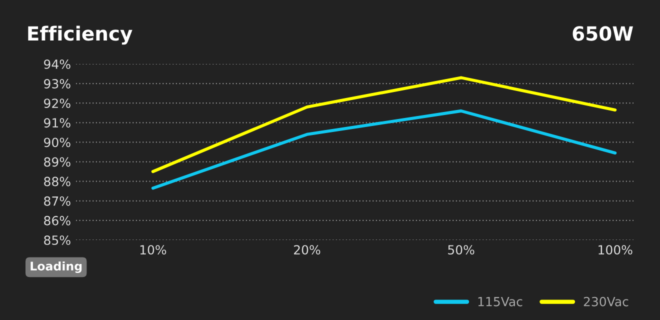  Describe the element at coordinates (57, 181) in the screenshot. I see `y-tick-label: 88%` at that location.